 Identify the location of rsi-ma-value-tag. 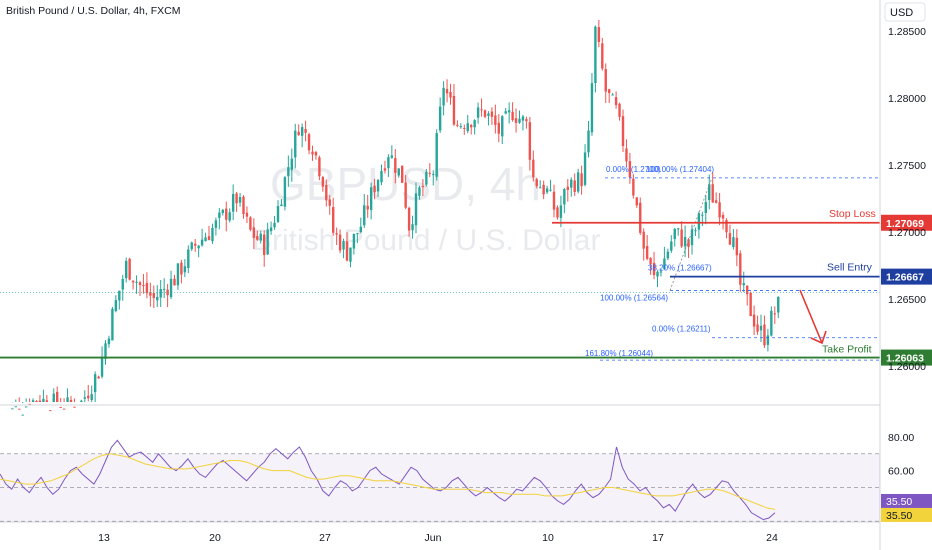
(906, 514).